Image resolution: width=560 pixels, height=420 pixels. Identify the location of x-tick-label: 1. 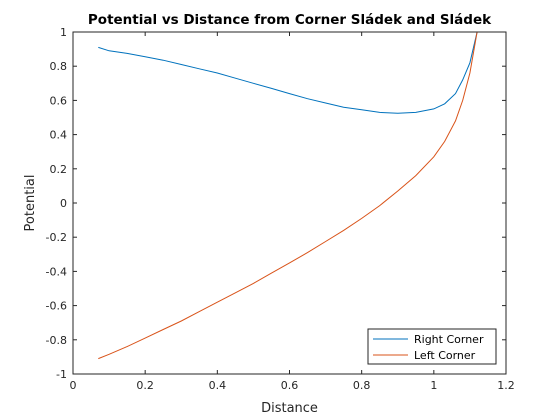
(433, 385).